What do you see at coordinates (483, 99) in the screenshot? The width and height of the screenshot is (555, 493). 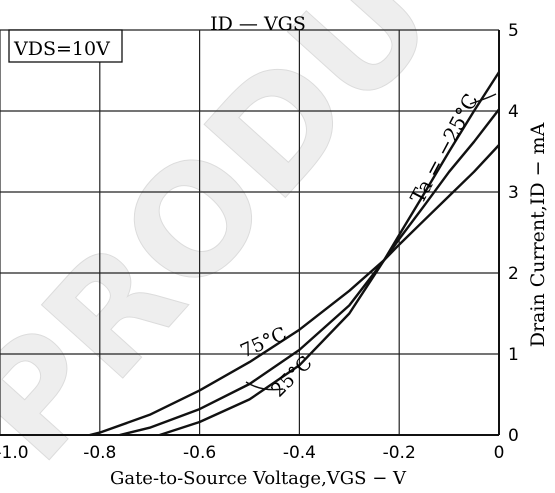 I see `label-minus25-leader` at bounding box center [483, 99].